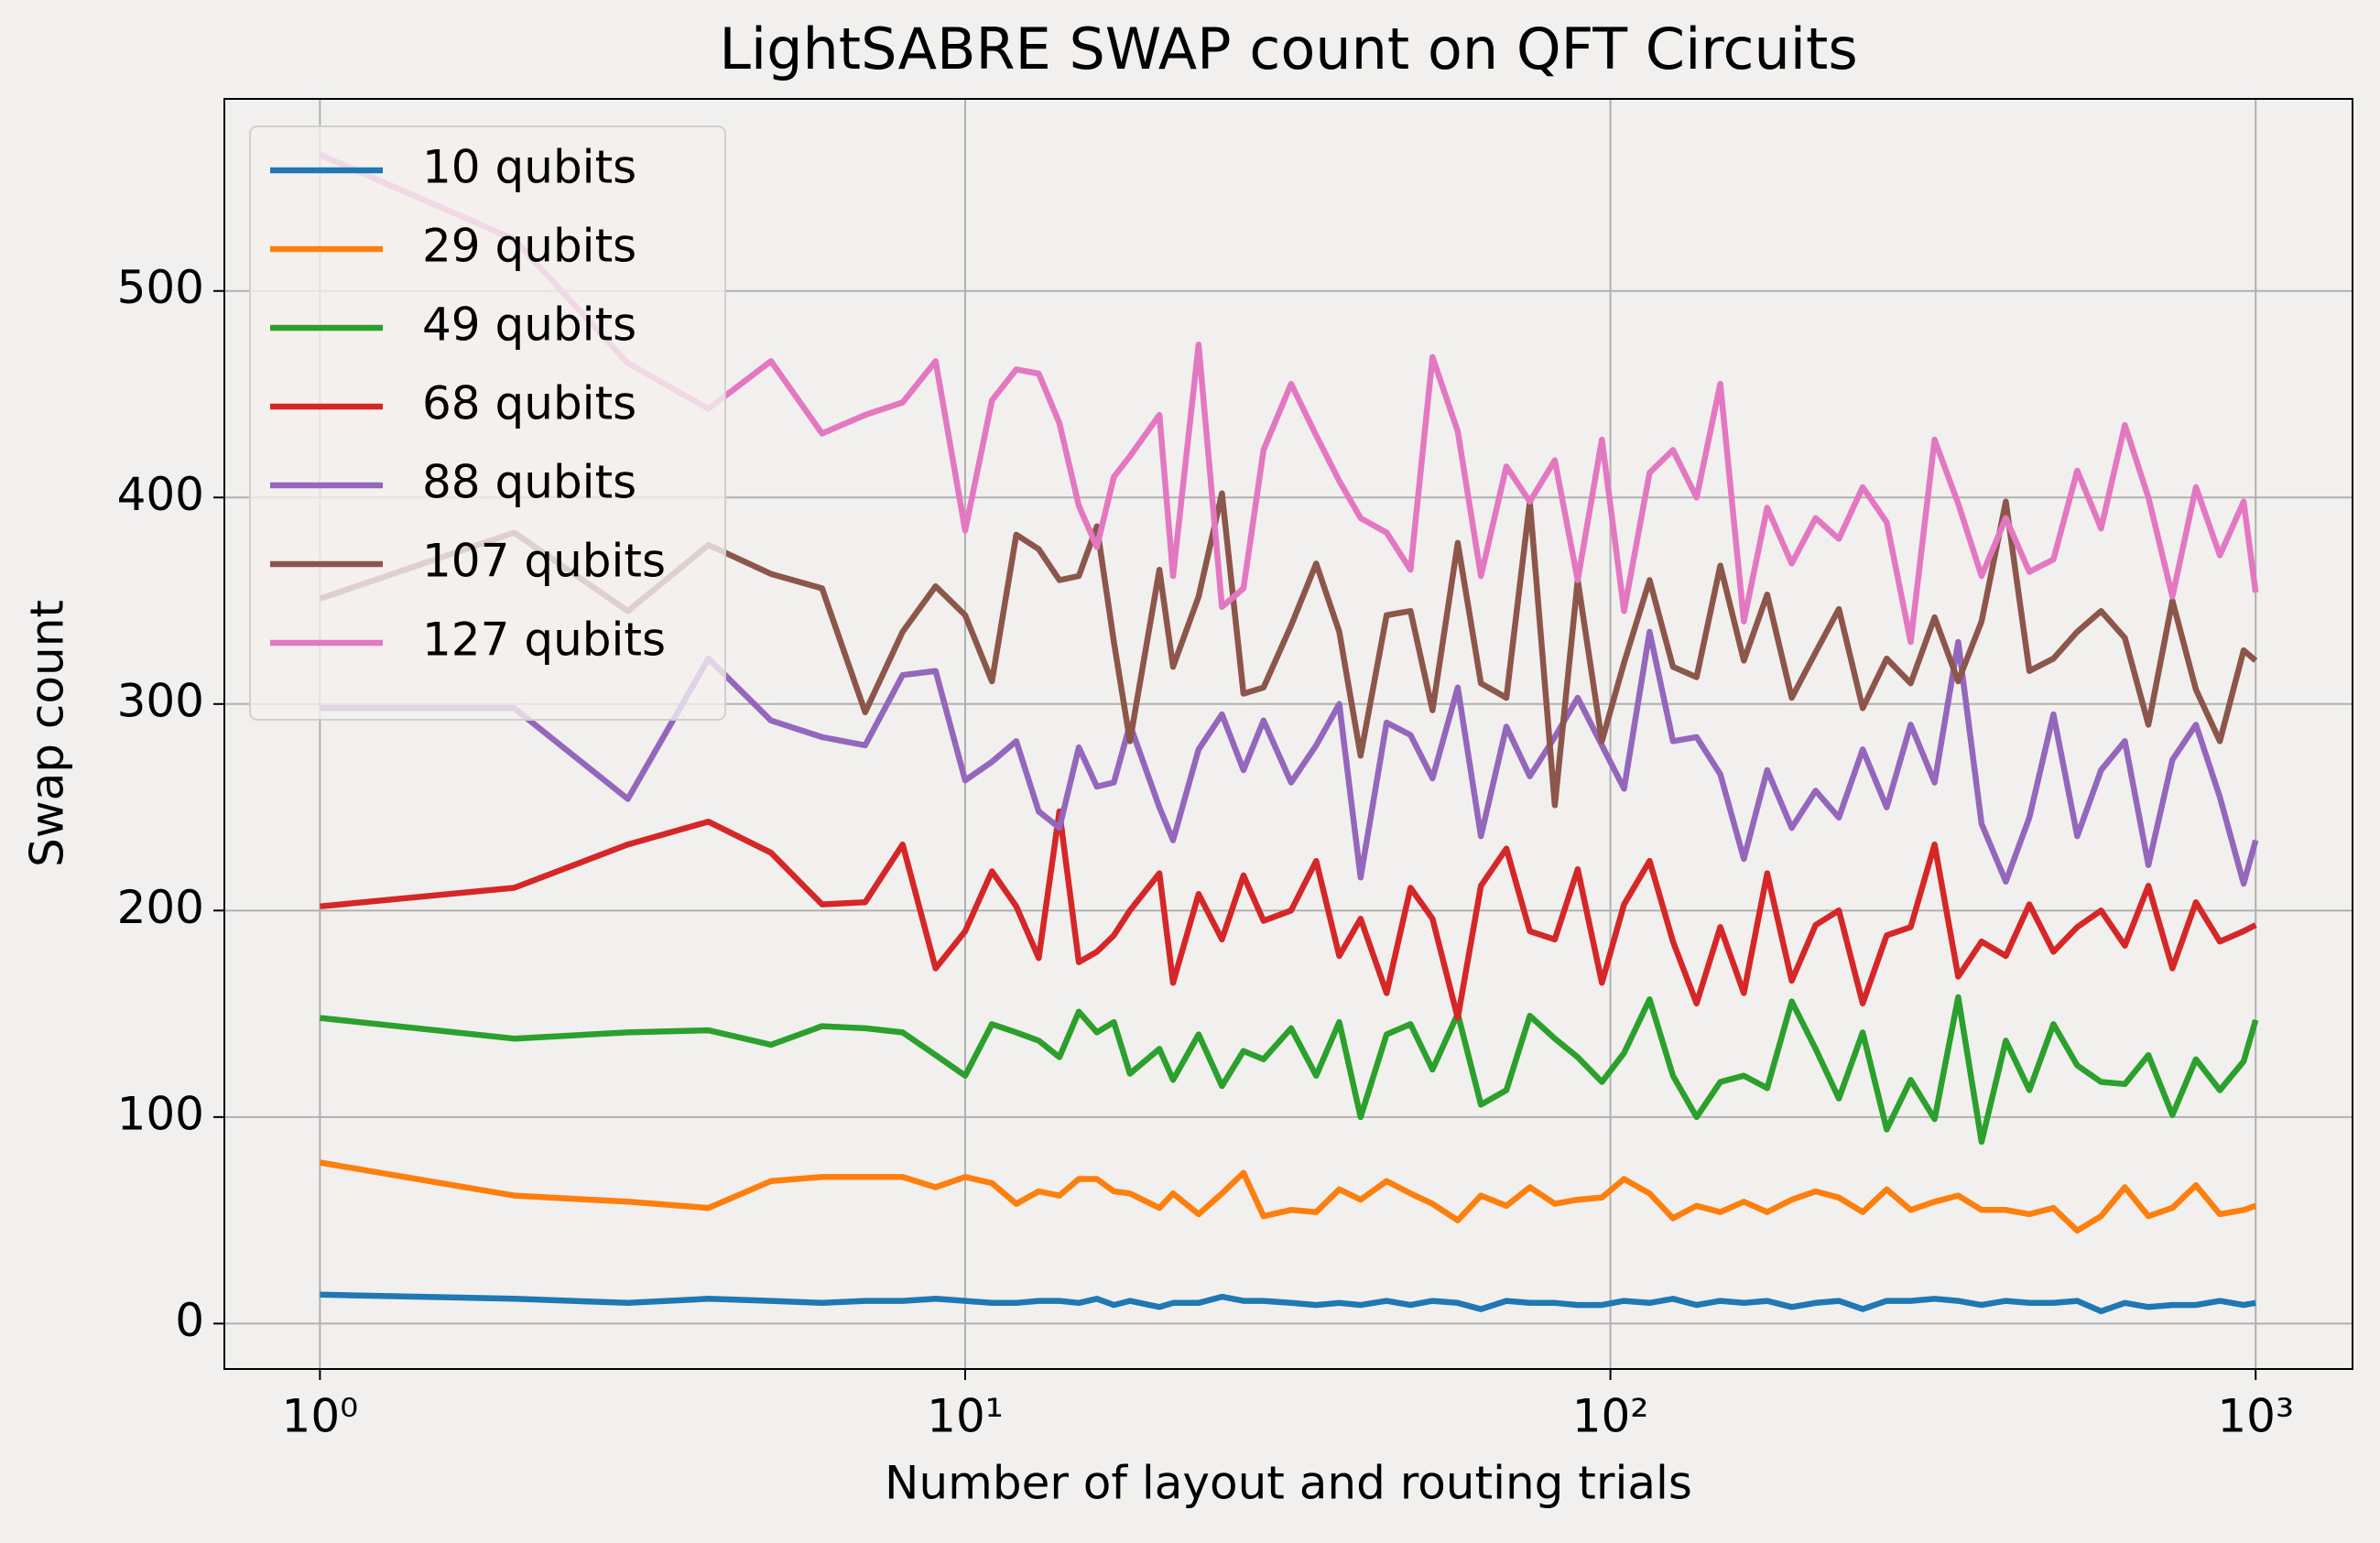  Describe the element at coordinates (189, 1321) in the screenshot. I see `y-tick-label: 0` at that location.